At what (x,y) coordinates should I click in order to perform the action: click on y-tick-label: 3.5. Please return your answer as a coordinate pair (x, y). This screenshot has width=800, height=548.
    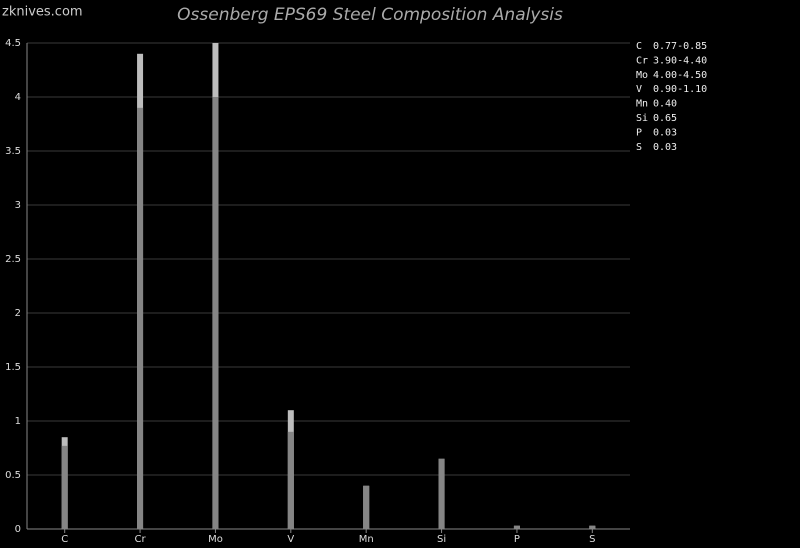
    Looking at the image, I should click on (13, 151).